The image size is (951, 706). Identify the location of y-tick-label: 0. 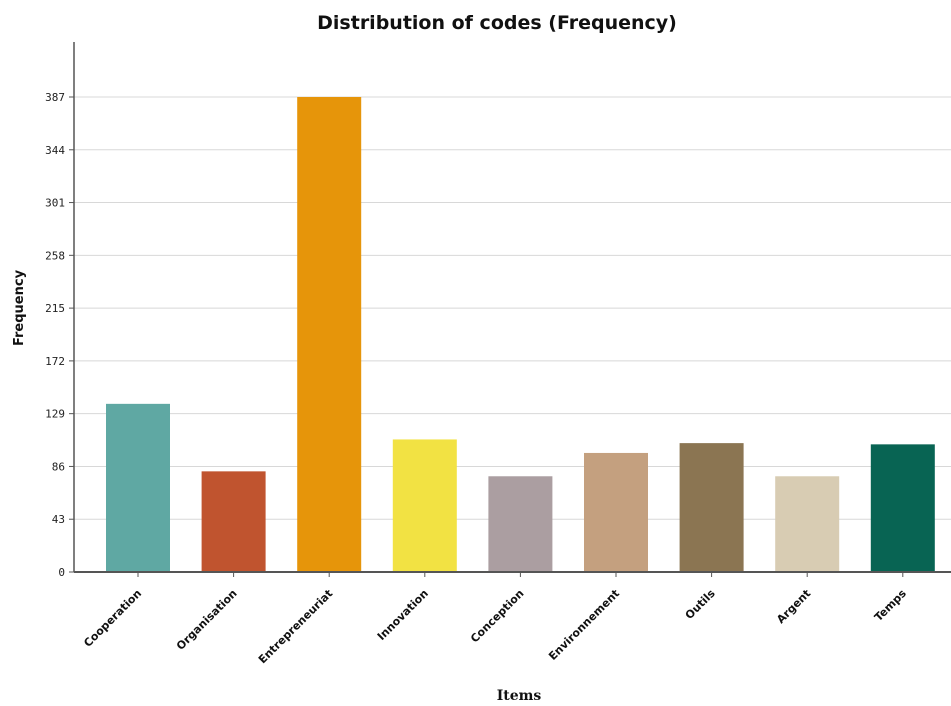
(61, 572).